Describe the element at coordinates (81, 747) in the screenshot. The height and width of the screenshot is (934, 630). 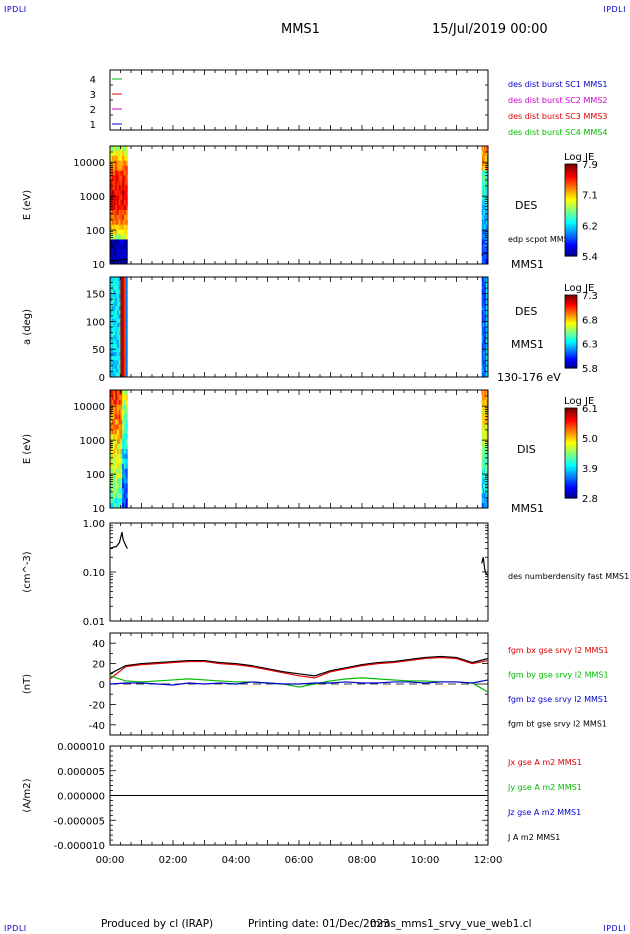
I see `current-tick-label: 0.000010` at that location.